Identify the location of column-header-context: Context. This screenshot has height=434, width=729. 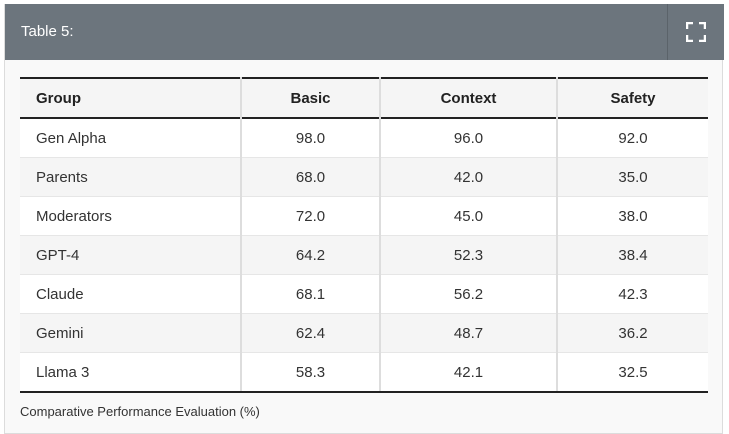
(468, 98).